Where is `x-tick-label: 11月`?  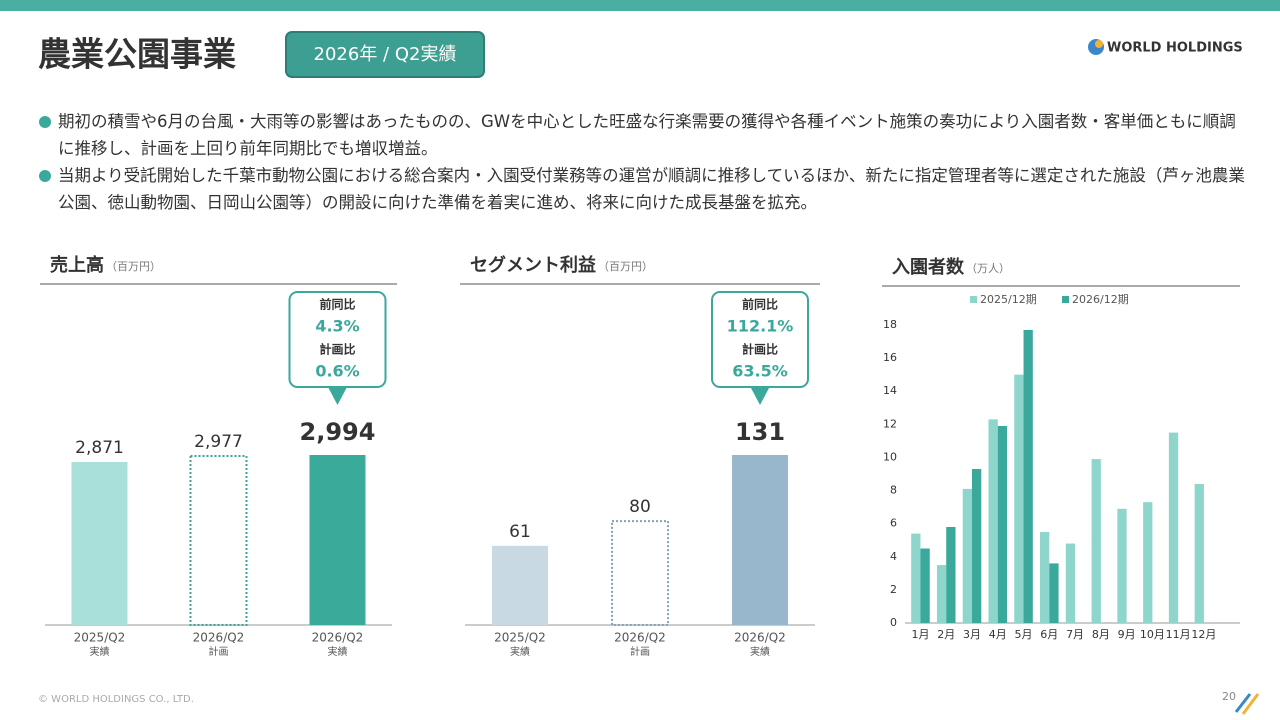 x-tick-label: 11月 is located at coordinates (1178, 634).